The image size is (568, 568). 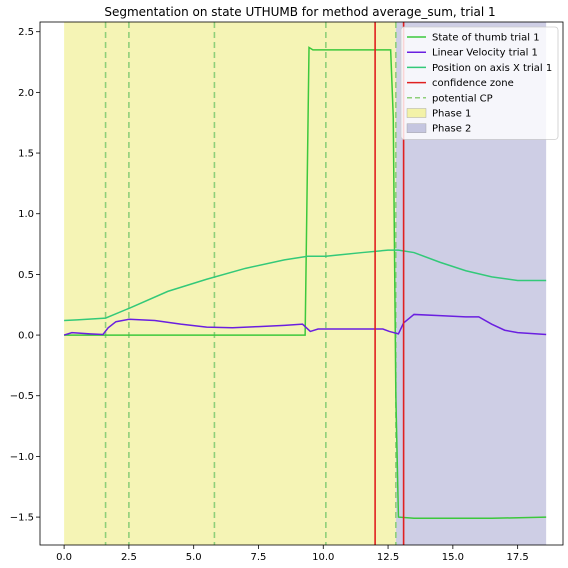 What do you see at coordinates (26, 93) in the screenshot?
I see `y-tick-label: 2.0` at bounding box center [26, 93].